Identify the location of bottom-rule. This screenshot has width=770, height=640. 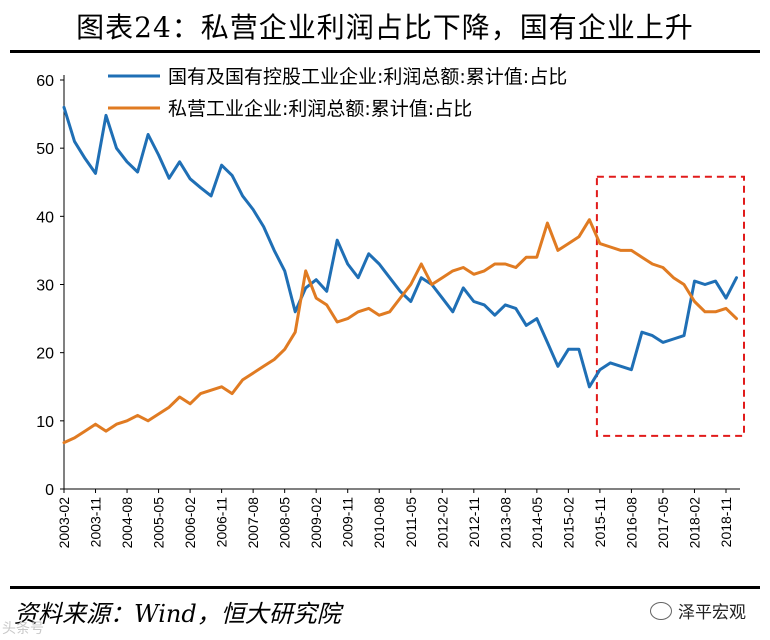
(385, 587).